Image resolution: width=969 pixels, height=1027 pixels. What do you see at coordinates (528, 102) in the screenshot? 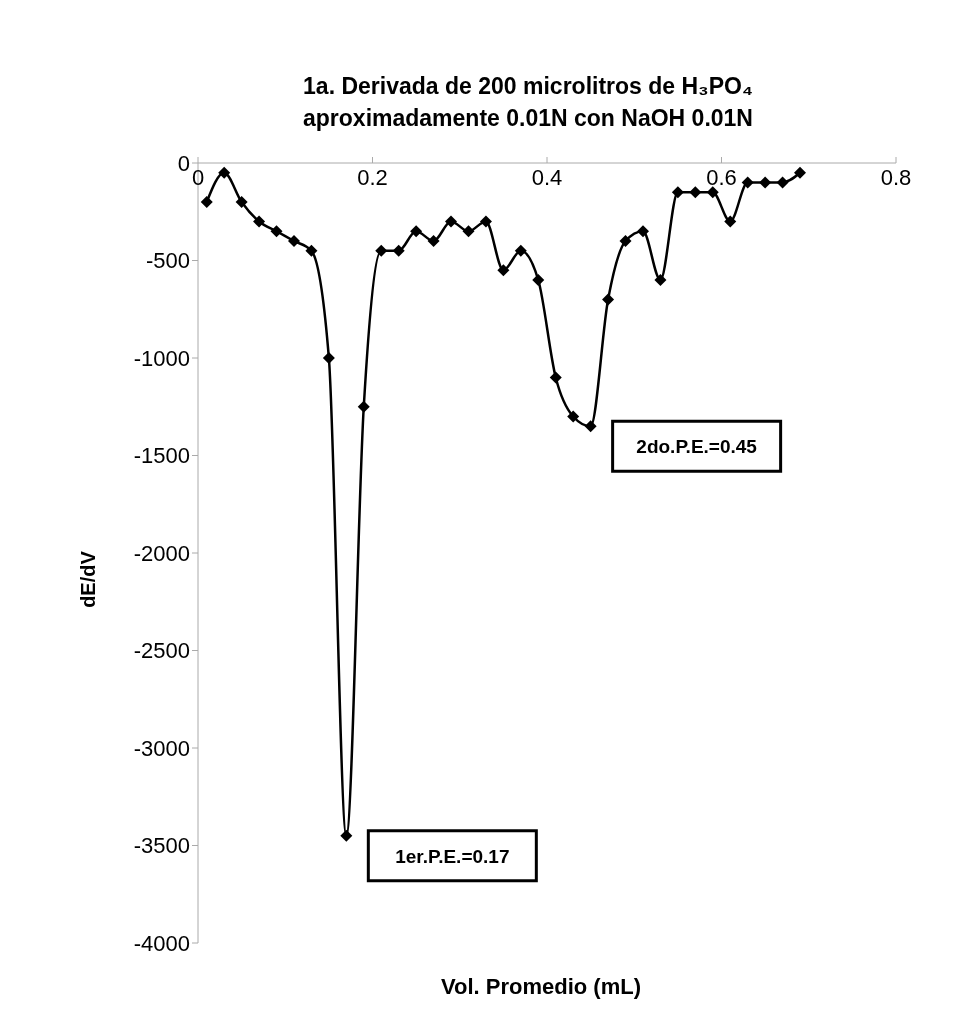
I see `chart-title: 1a. Derivada de 200 microlitros de H₃PO₄ aproximadamente 0.01N con NaOH 0.01N` at bounding box center [528, 102].